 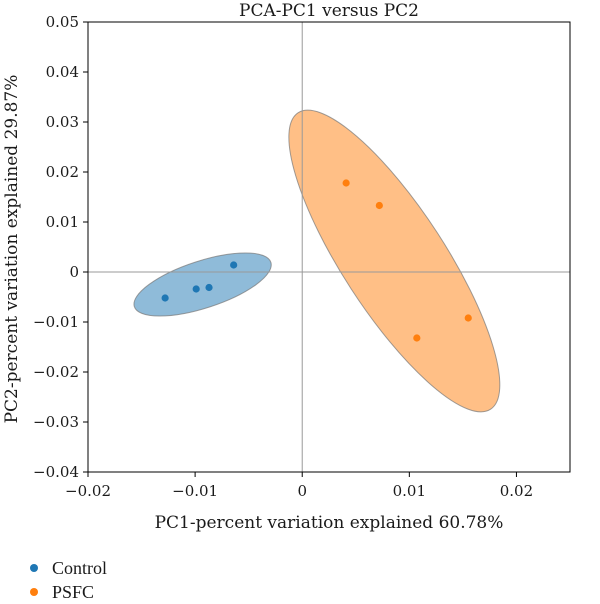 I want to click on y-tick-label: 0.03, so click(x=62, y=122).